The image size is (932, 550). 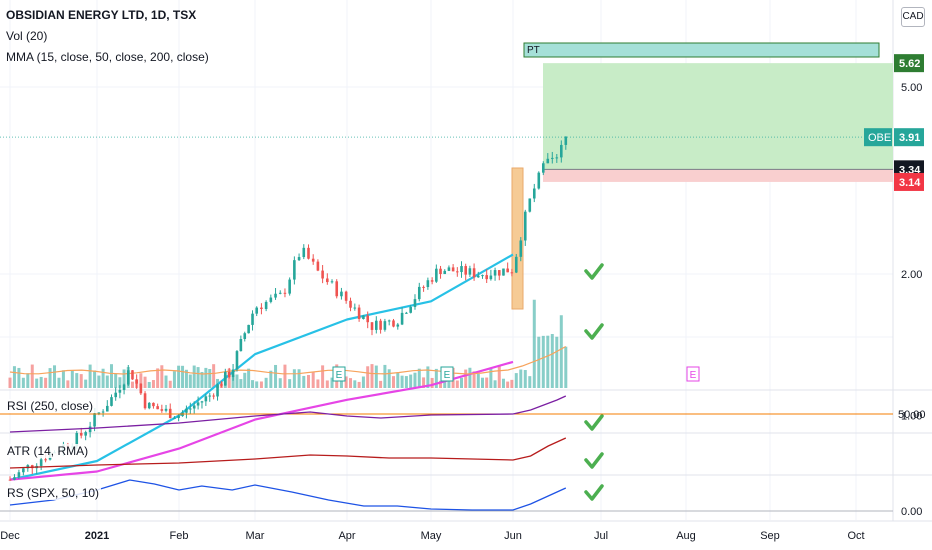 I want to click on rsi-line, so click(x=288, y=414).